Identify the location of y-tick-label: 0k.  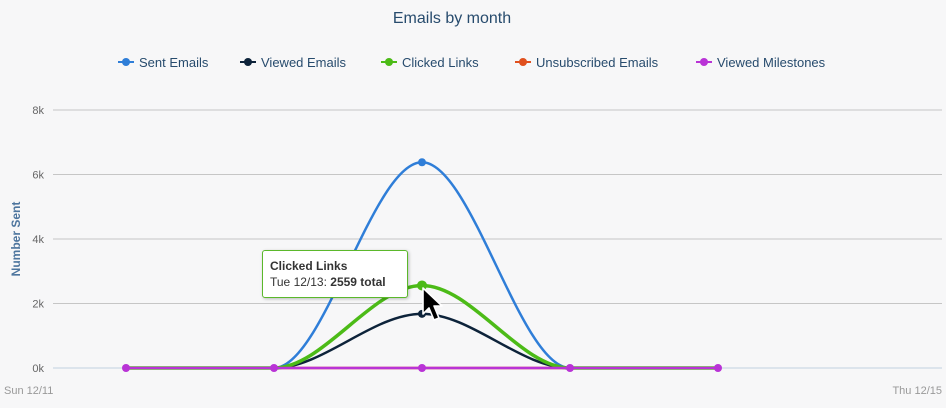
(38, 369).